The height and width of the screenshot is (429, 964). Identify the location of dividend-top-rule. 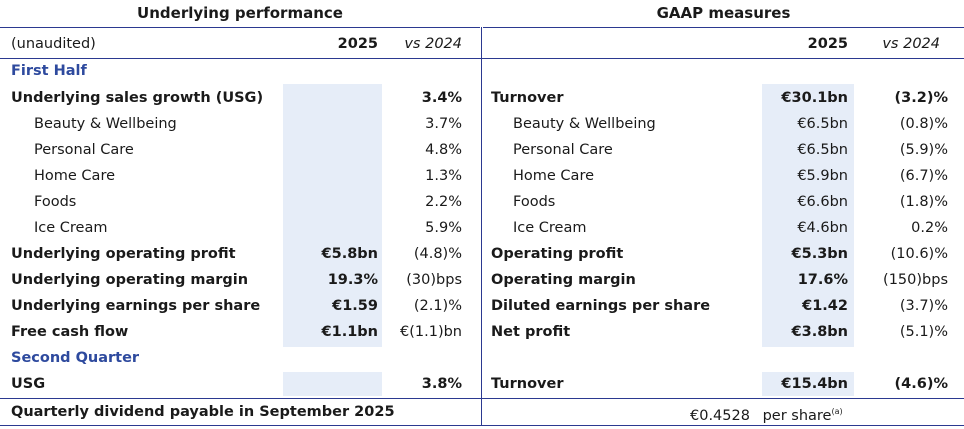
(482, 398).